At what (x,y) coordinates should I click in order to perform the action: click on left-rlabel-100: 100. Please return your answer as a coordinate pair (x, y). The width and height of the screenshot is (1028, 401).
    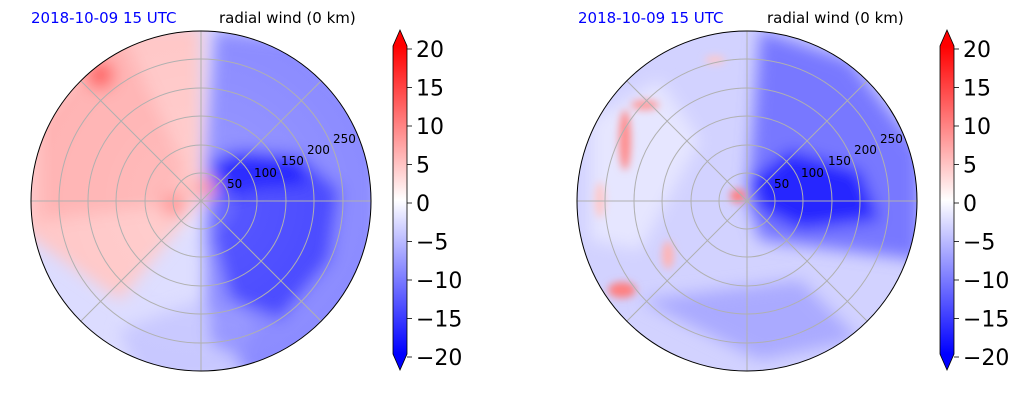
    Looking at the image, I should click on (265, 173).